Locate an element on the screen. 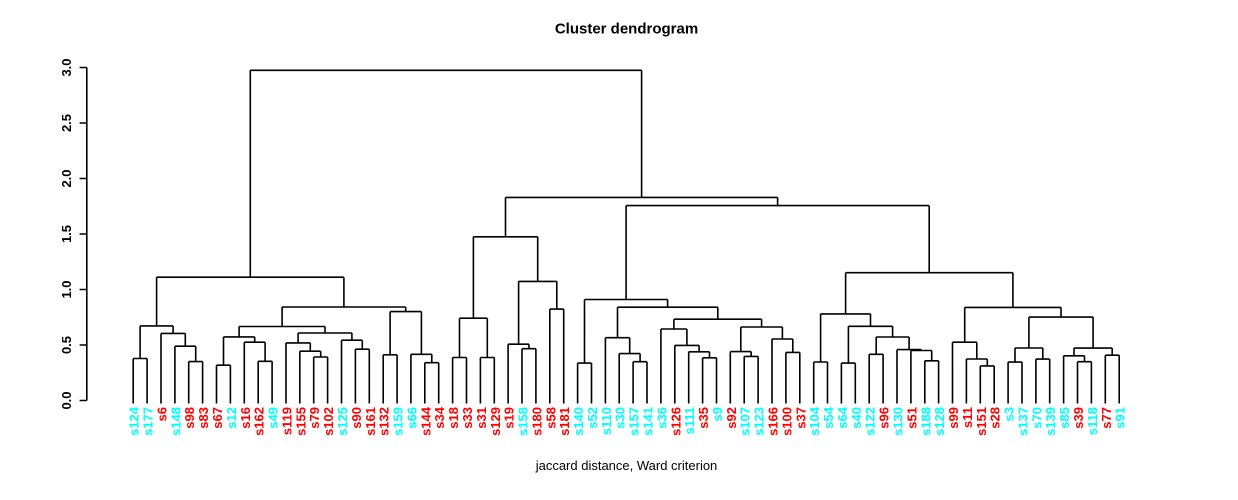  svg-text: s104 is located at coordinates (814, 421).